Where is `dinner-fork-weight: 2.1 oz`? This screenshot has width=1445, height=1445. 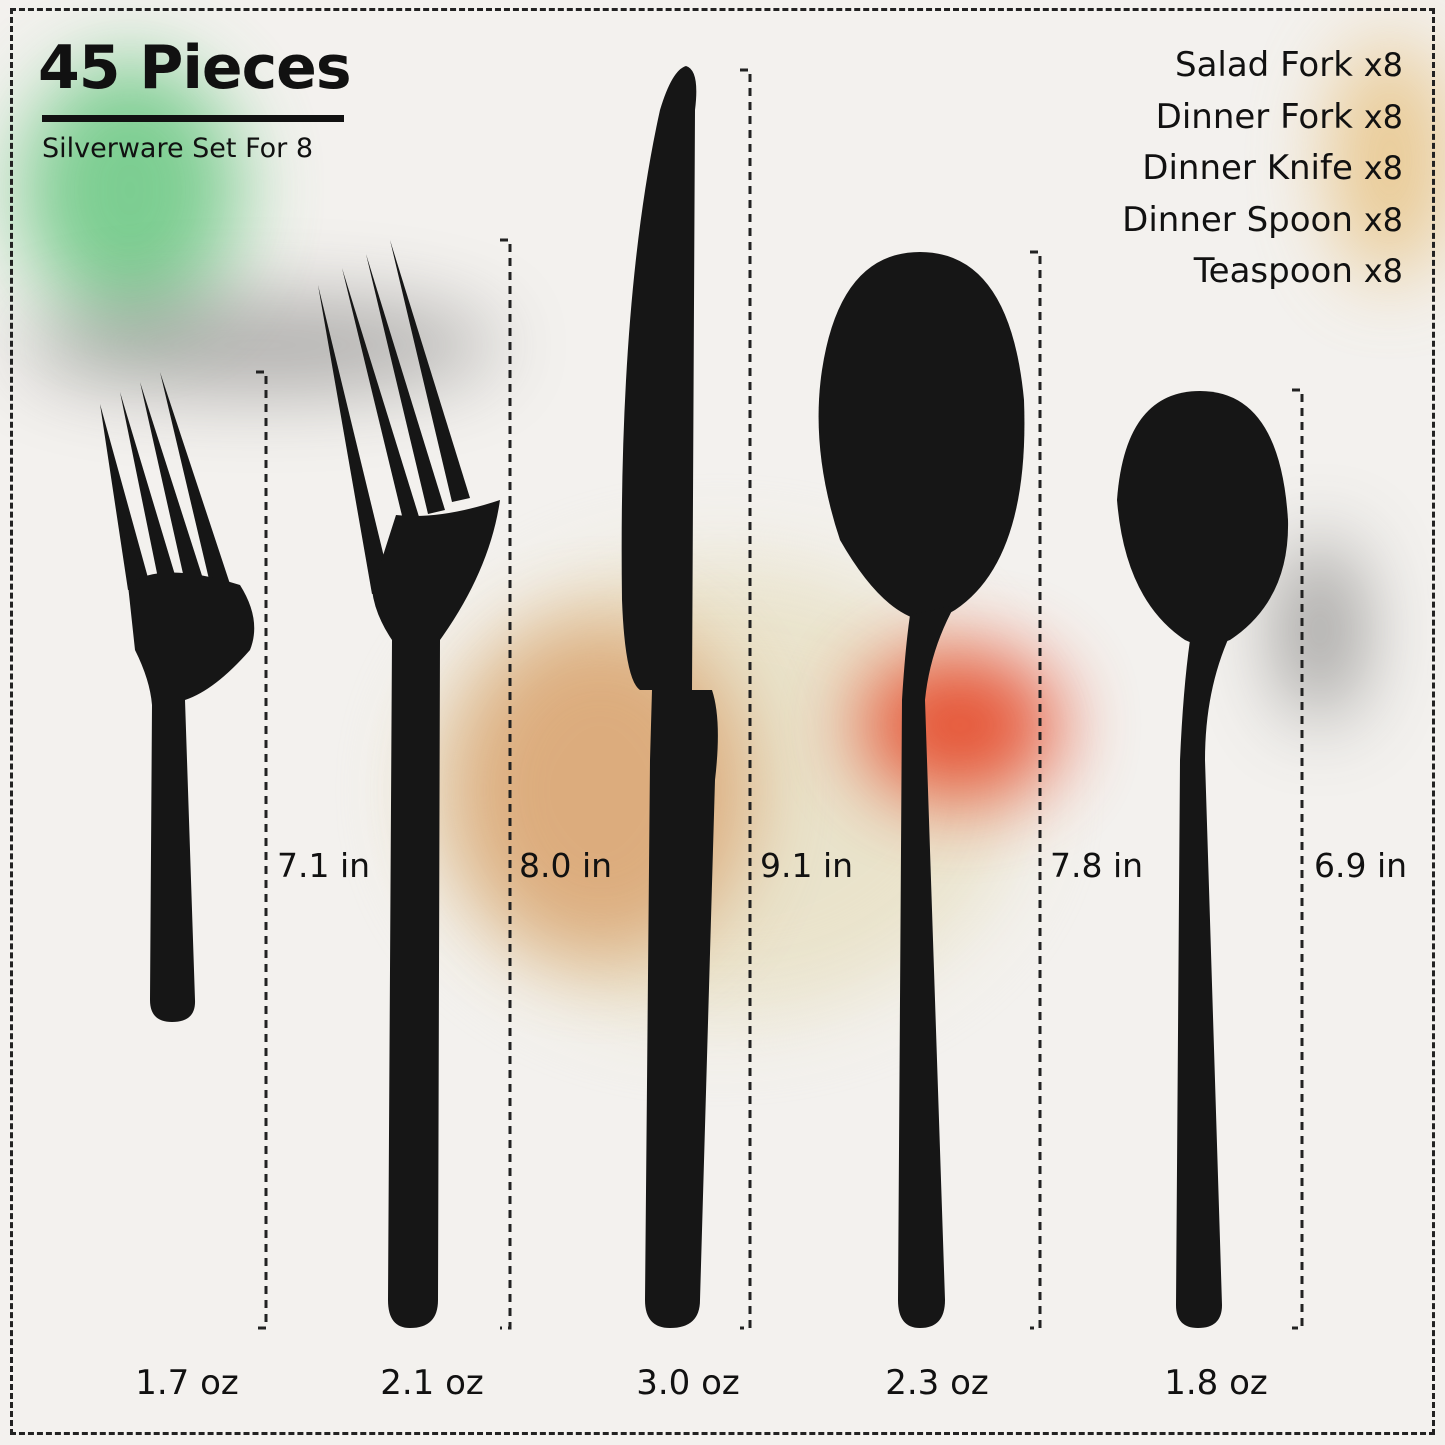 dinner-fork-weight: 2.1 oz is located at coordinates (432, 1383).